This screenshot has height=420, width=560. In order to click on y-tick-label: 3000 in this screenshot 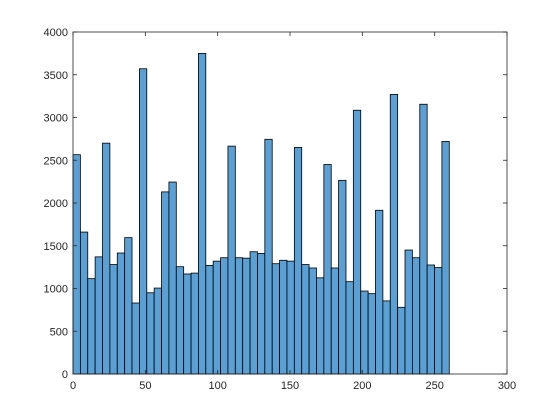, I will do `click(56, 119)`.